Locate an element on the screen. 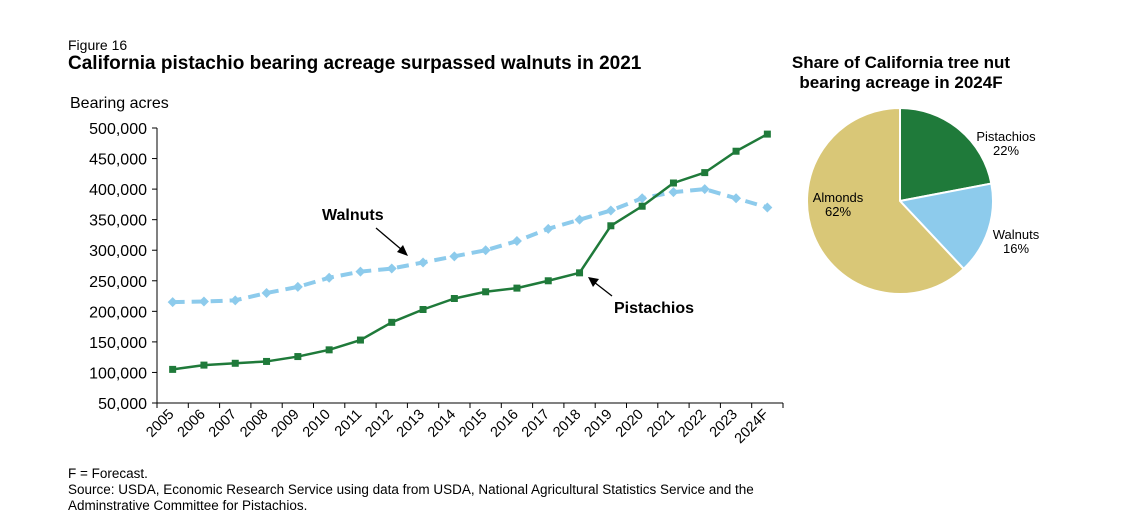 The width and height of the screenshot is (1144, 520). pie-label-pistachios: Pistachios is located at coordinates (1006, 136).